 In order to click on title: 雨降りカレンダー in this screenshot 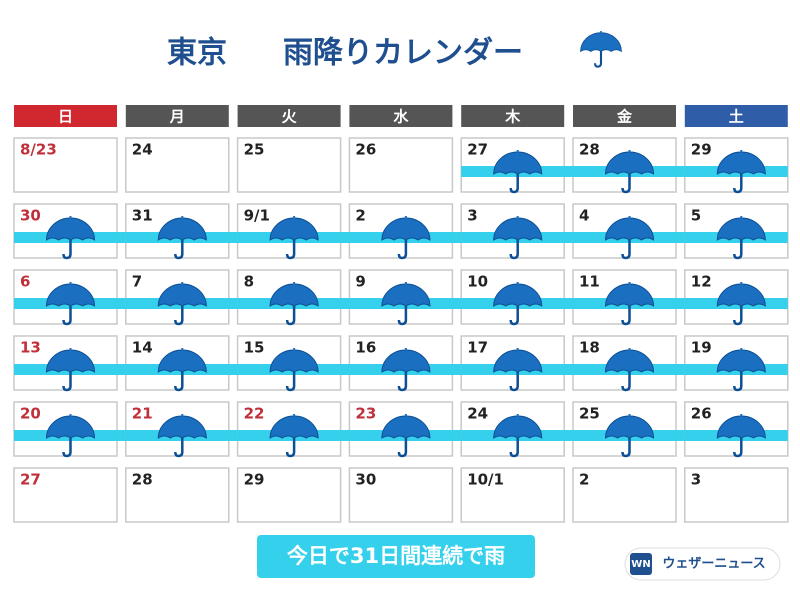, I will do `click(403, 53)`.